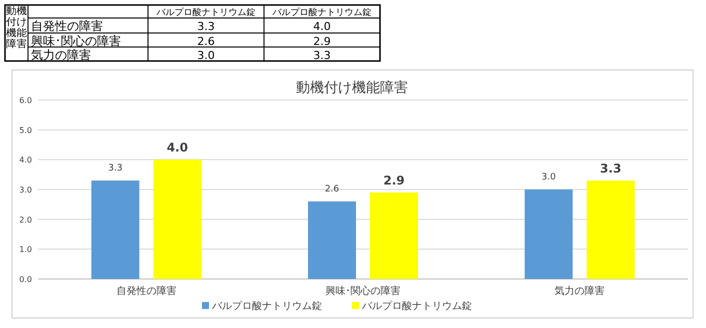 This screenshot has width=706, height=328. What do you see at coordinates (352, 88) in the screenshot?
I see `chart-title: 動機付け機能障害` at bounding box center [352, 88].